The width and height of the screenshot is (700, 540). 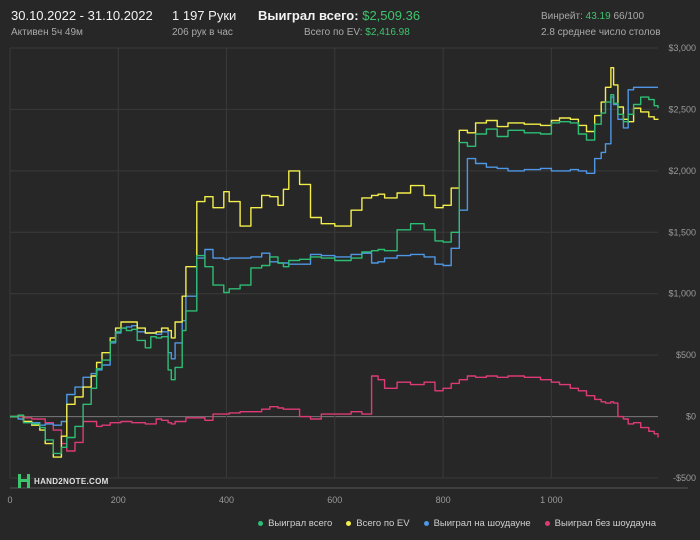 What do you see at coordinates (682, 294) in the screenshot?
I see `y-tick-label: $1,000` at bounding box center [682, 294].